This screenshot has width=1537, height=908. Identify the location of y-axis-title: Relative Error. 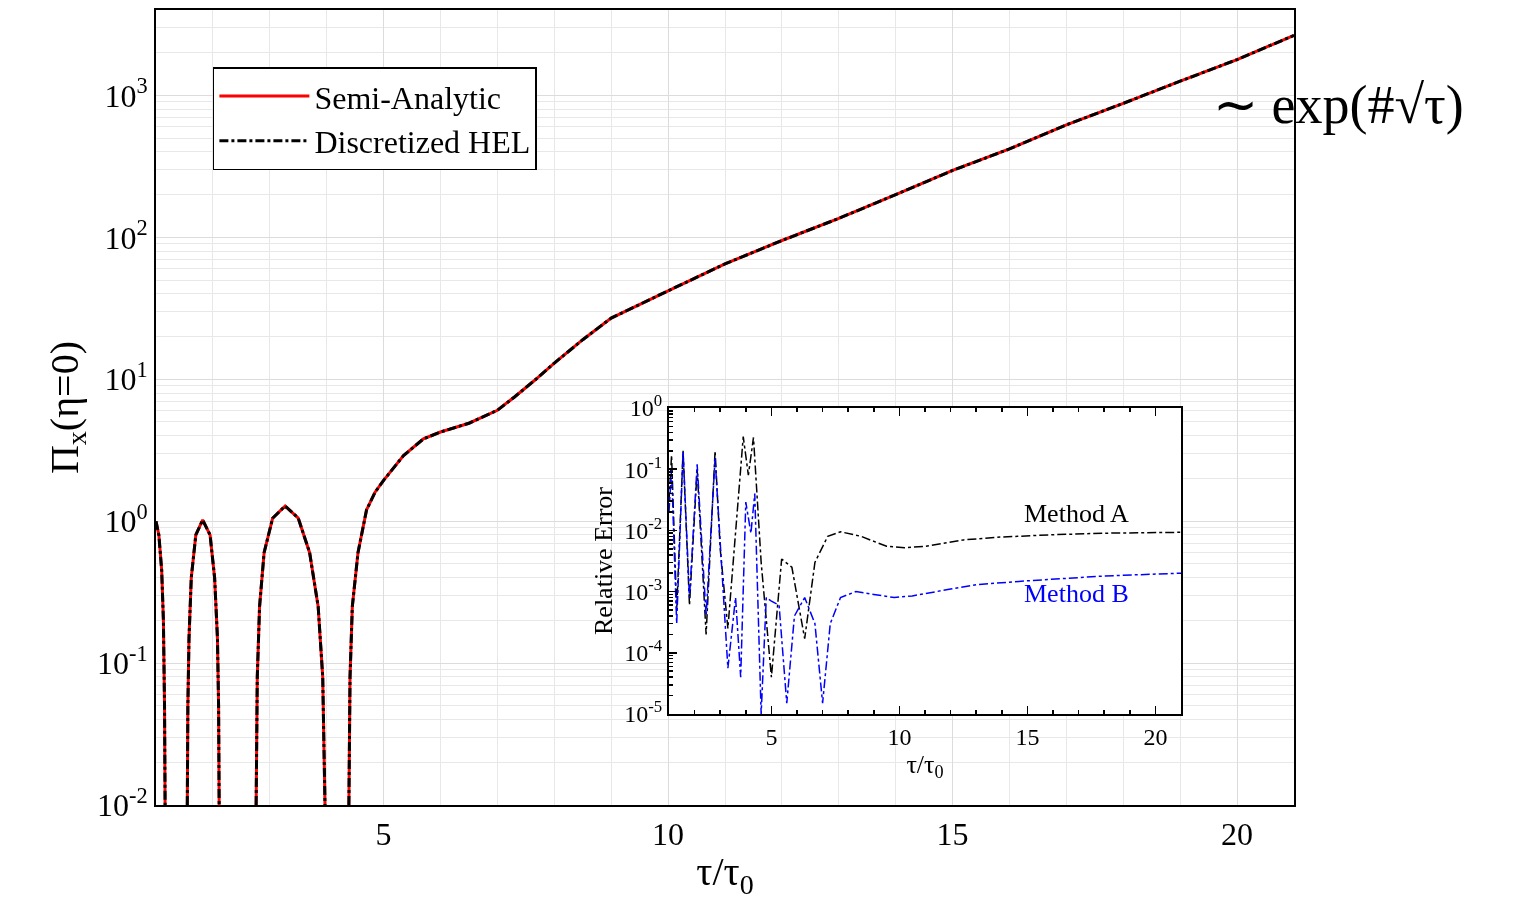
(604, 560).